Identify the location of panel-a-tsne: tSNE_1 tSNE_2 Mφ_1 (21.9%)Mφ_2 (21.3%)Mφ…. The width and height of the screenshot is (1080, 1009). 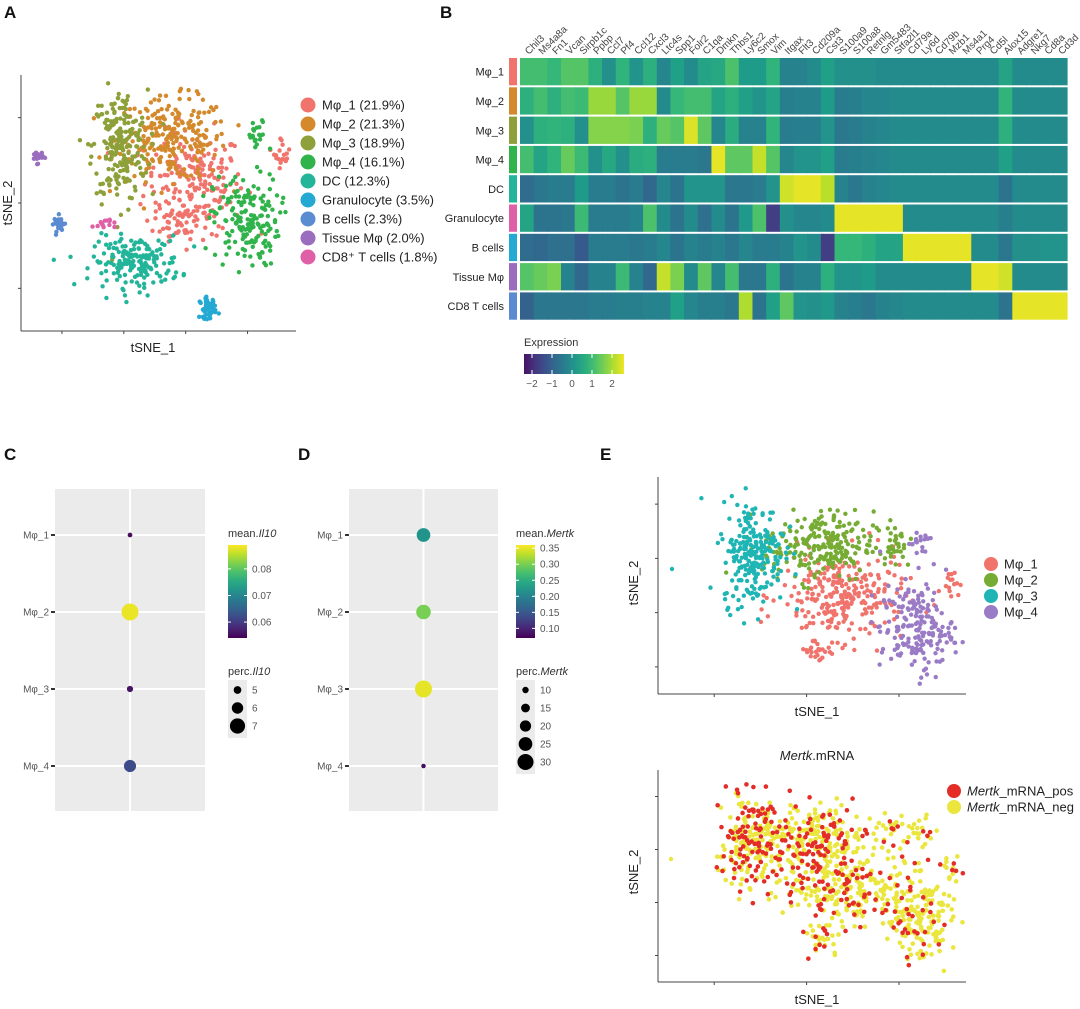
(218, 215).